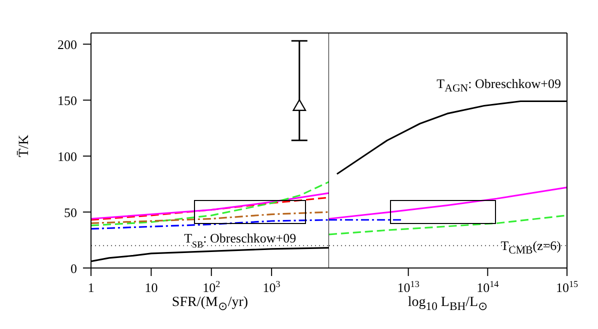 The width and height of the screenshot is (598, 329). I want to click on y-tick-label: 100, so click(67, 156).